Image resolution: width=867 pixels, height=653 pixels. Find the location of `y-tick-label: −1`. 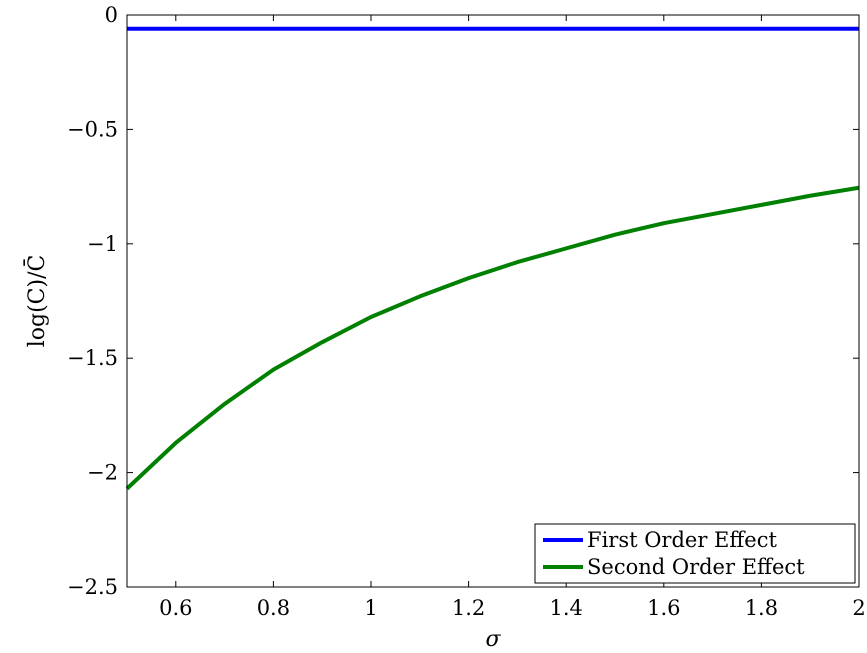

y-tick-label: −1 is located at coordinates (102, 244).